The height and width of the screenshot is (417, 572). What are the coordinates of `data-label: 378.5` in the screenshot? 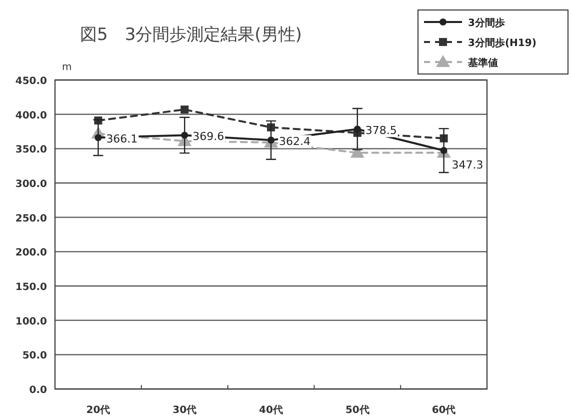 It's located at (381, 131).